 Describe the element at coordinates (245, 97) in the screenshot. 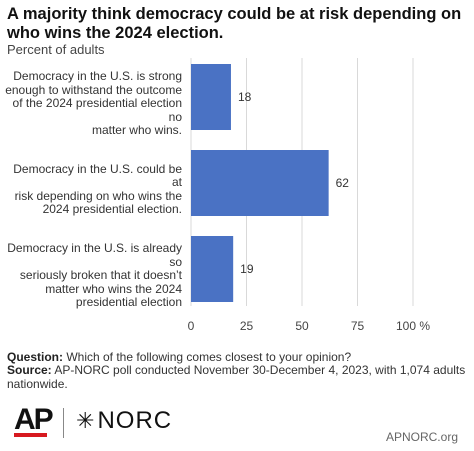

I see `data-label-0: 18` at that location.